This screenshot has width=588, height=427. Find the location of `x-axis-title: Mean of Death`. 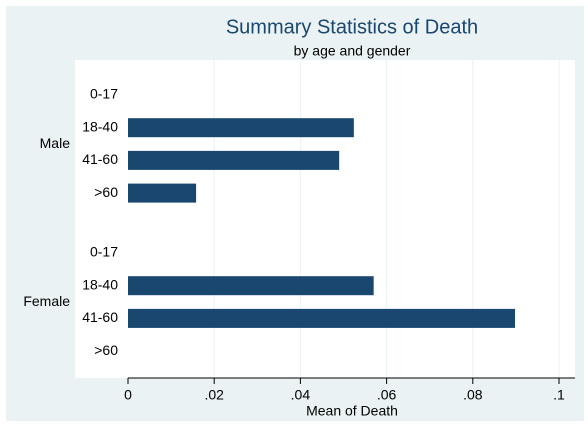

x-axis-title: Mean of Death is located at coordinates (352, 411).